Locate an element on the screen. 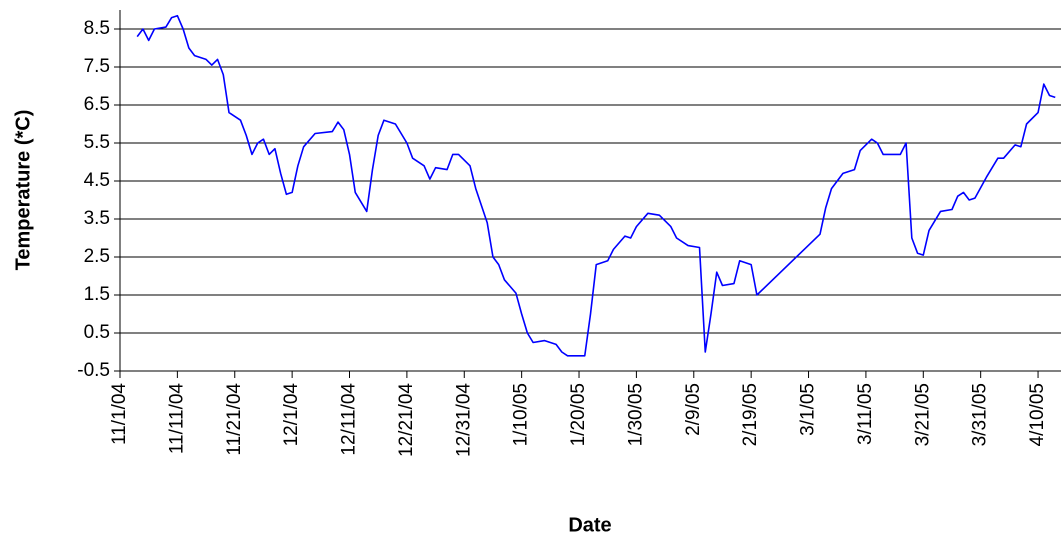 Image resolution: width=1061 pixels, height=541 pixels. y-tick-label: 6.5 is located at coordinates (97, 104).